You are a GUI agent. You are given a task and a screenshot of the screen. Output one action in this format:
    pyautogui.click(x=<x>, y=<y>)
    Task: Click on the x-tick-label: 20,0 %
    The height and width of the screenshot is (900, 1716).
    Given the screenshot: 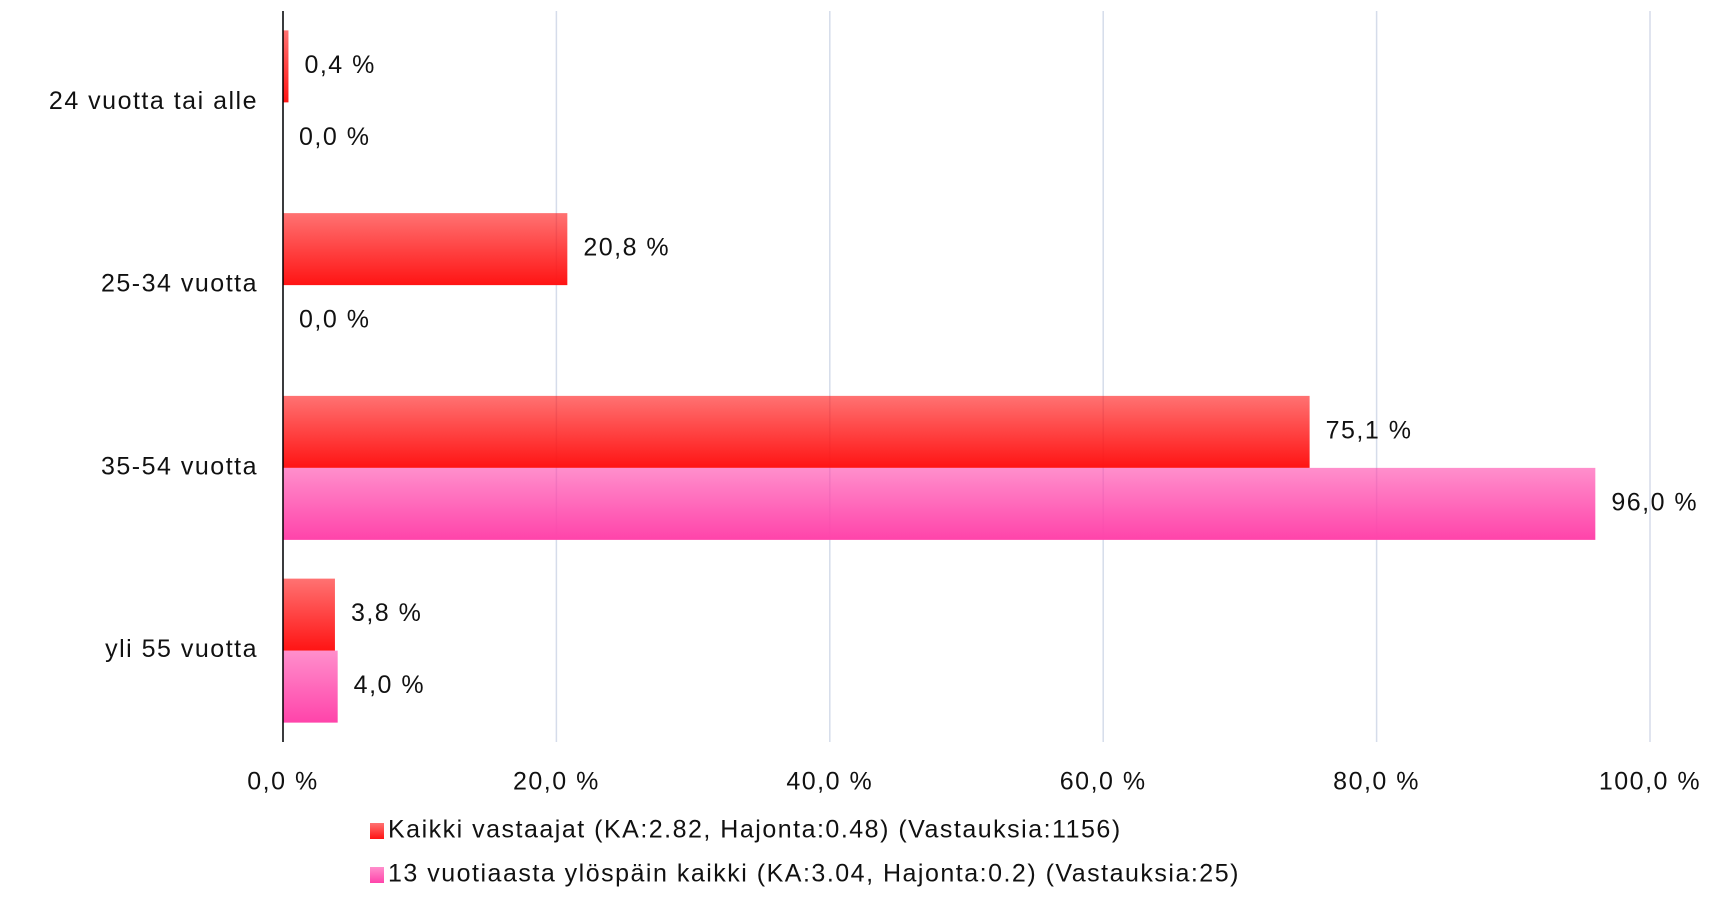 What is the action you would take?
    pyautogui.click(x=556, y=782)
    